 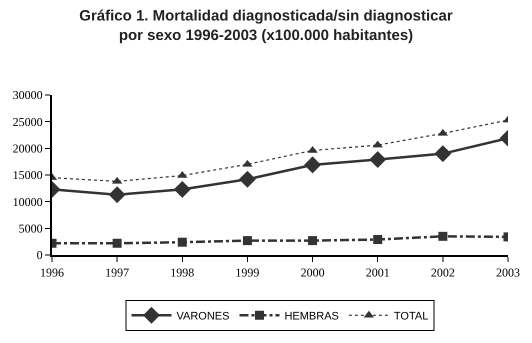 I want to click on legend-label: VARONES, so click(x=203, y=316).